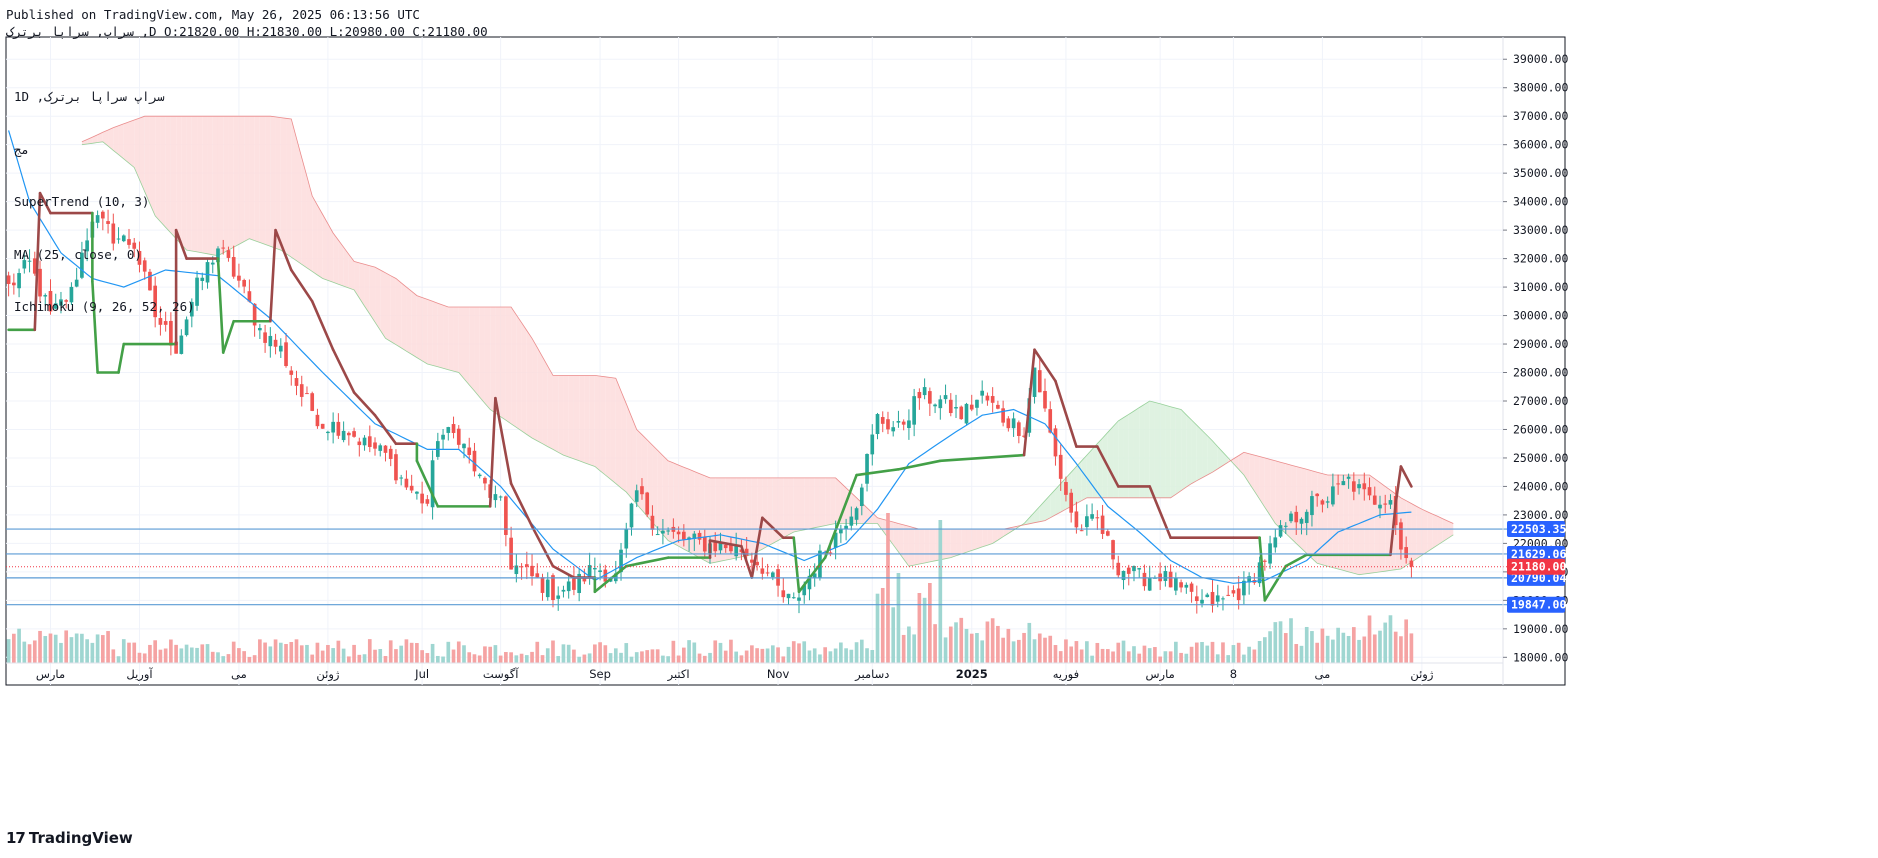  Describe the element at coordinates (778, 674) in the screenshot. I see `x-tick-label: Nov` at that location.